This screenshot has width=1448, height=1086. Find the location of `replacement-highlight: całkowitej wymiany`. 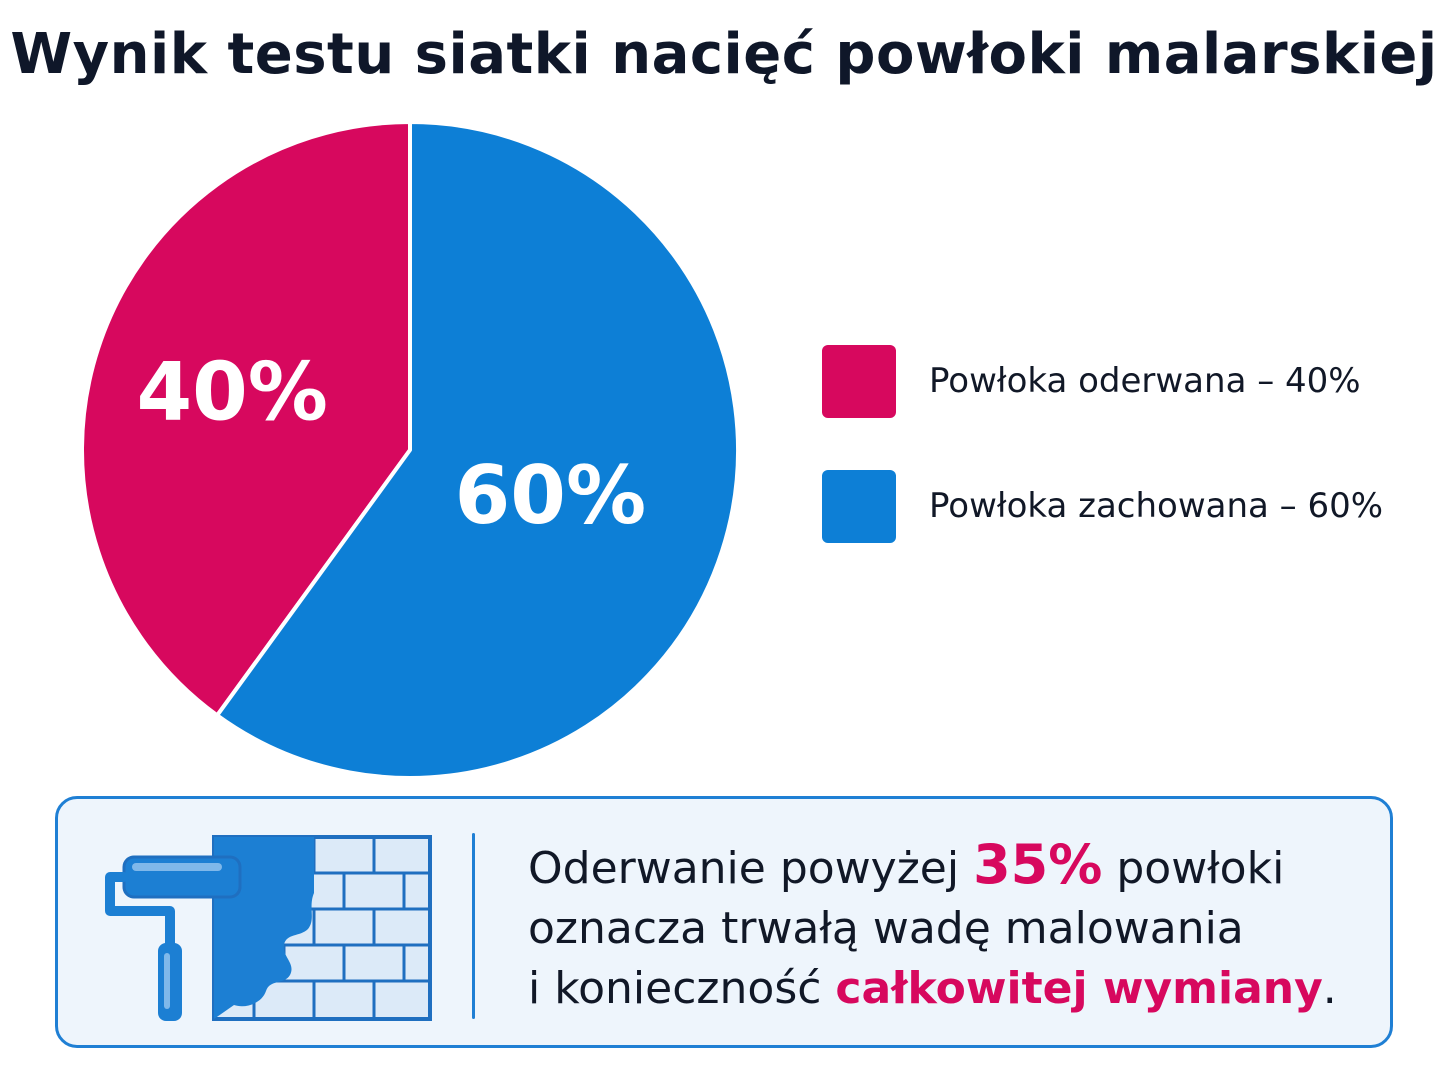

replacement-highlight: całkowitej wymiany is located at coordinates (1079, 988).